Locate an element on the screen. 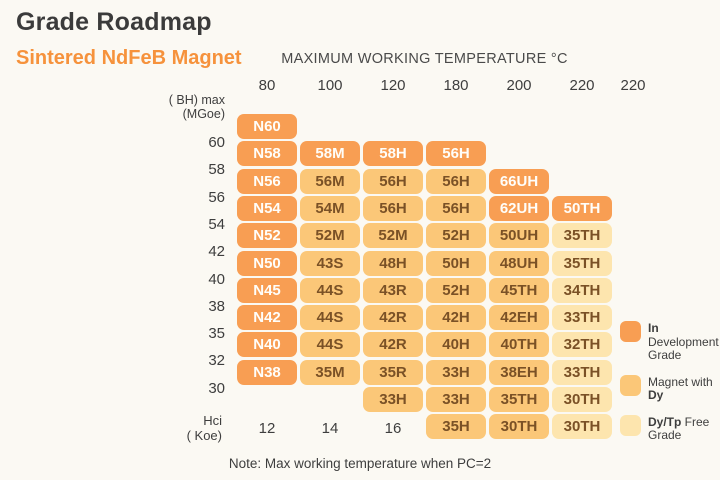 This screenshot has height=480, width=720. grade-cell: N52 is located at coordinates (267, 235).